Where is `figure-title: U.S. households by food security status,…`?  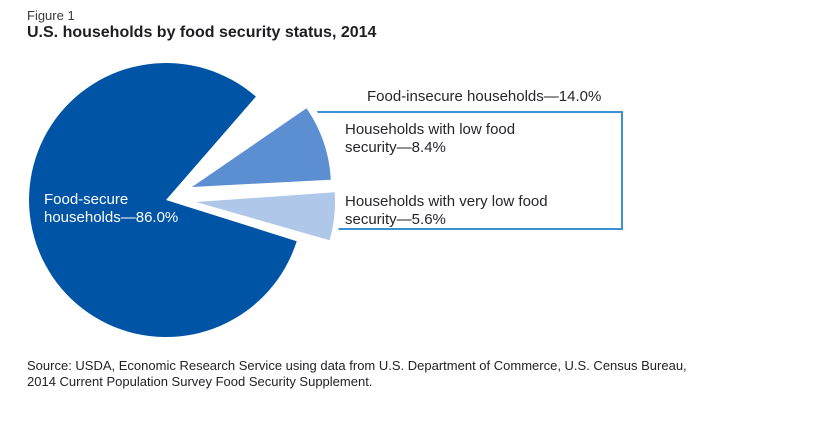 figure-title: U.S. households by food security status,… is located at coordinates (202, 32).